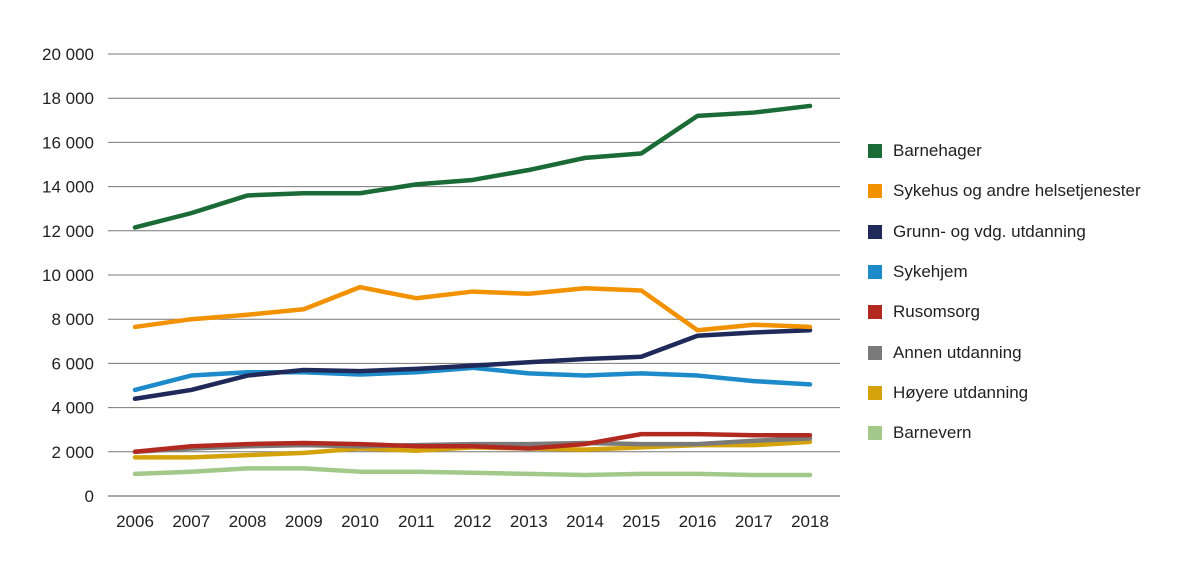 The width and height of the screenshot is (1200, 574). What do you see at coordinates (72, 452) in the screenshot?
I see `y-tick-label: 2 000` at bounding box center [72, 452].